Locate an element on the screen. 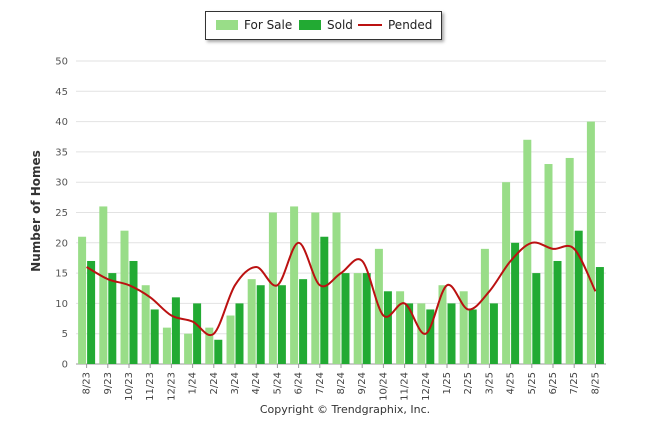 The width and height of the screenshot is (646, 434). x-tick-label: 11/24 is located at coordinates (405, 386).